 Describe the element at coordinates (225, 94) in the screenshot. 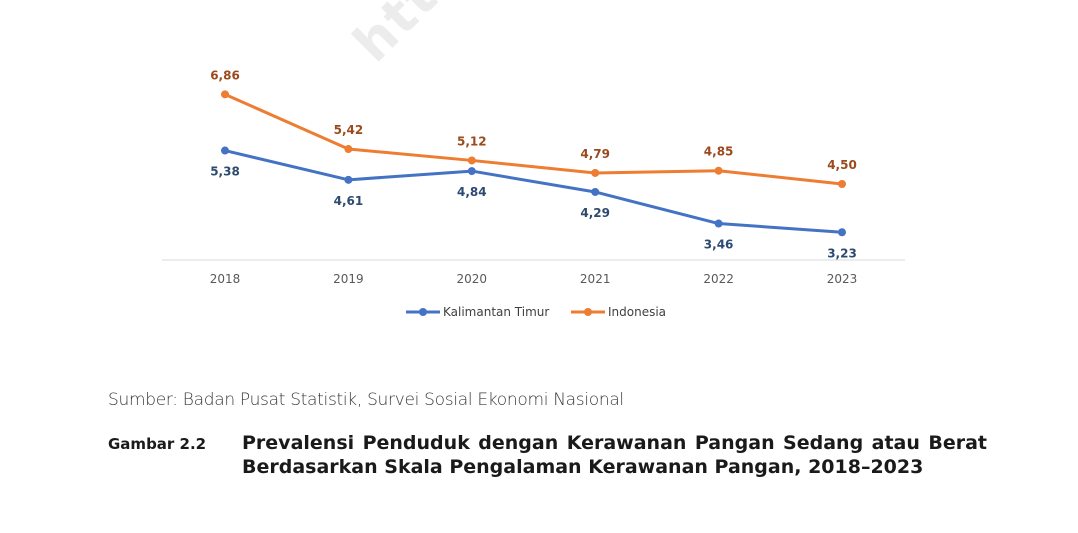

I see `data-point-indonesia-2018` at that location.